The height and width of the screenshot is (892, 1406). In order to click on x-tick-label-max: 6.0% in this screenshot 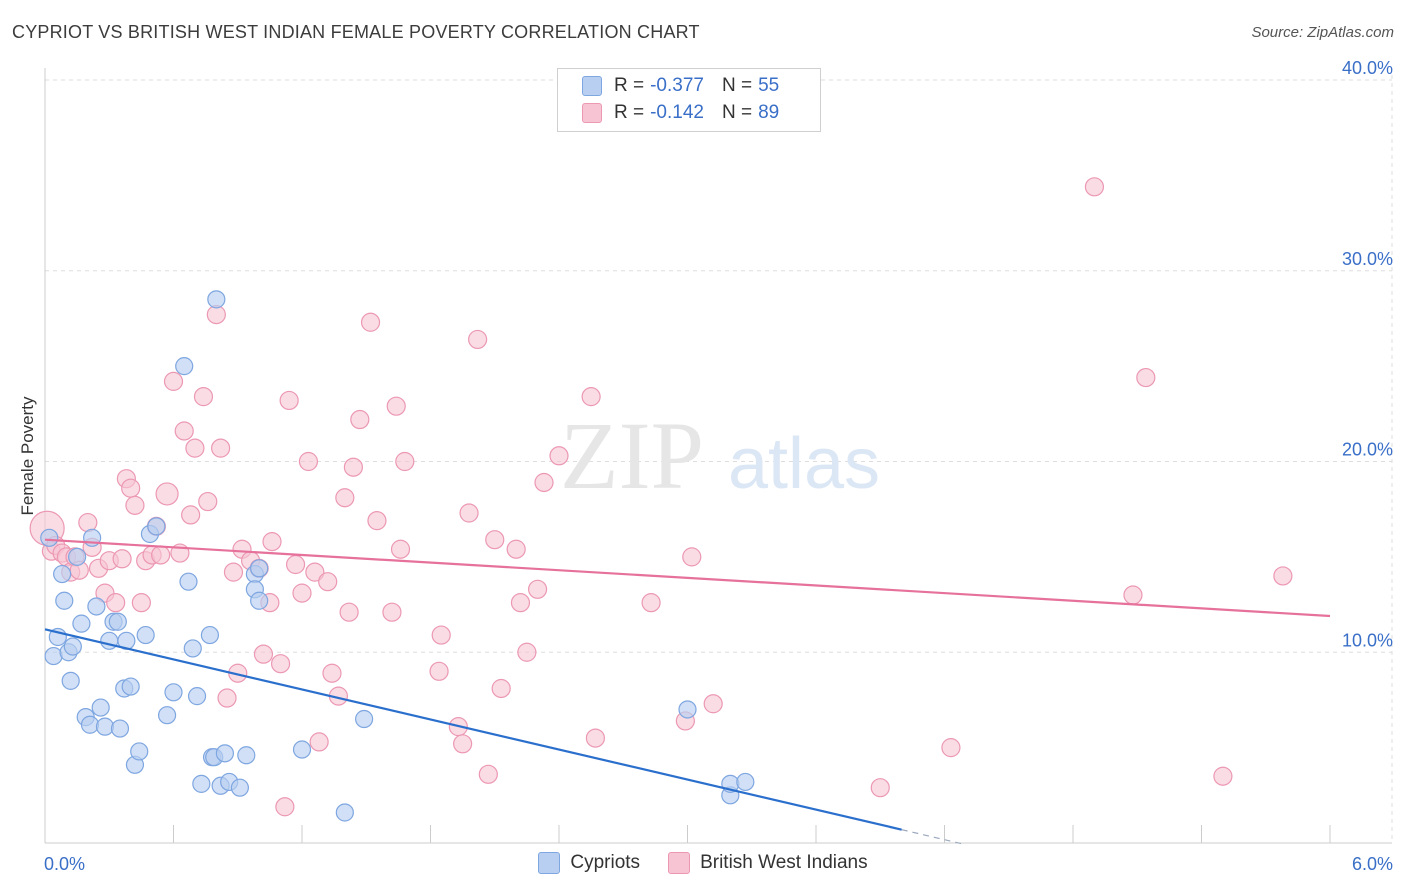, I will do `click(1372, 864)`.